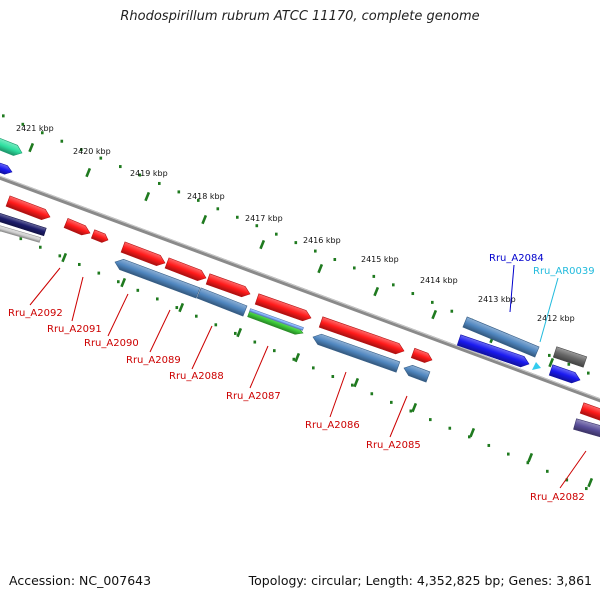  I want to click on kbp-label: 2416 kbp, so click(322, 240).